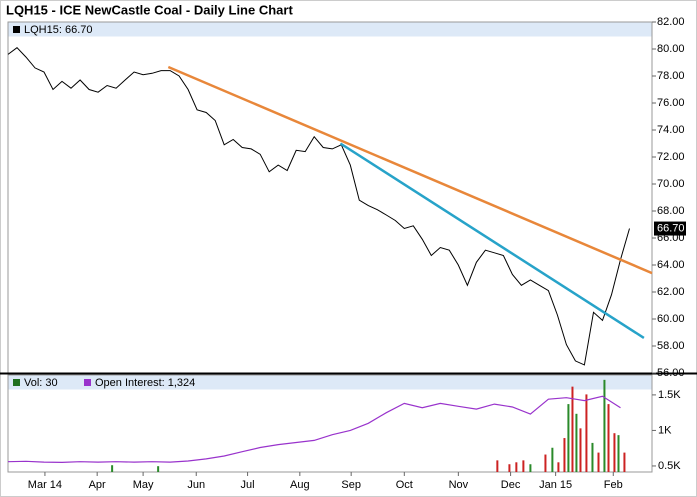 This screenshot has width=697, height=497. Describe the element at coordinates (248, 485) in the screenshot. I see `x-tick-label: Jul` at that location.